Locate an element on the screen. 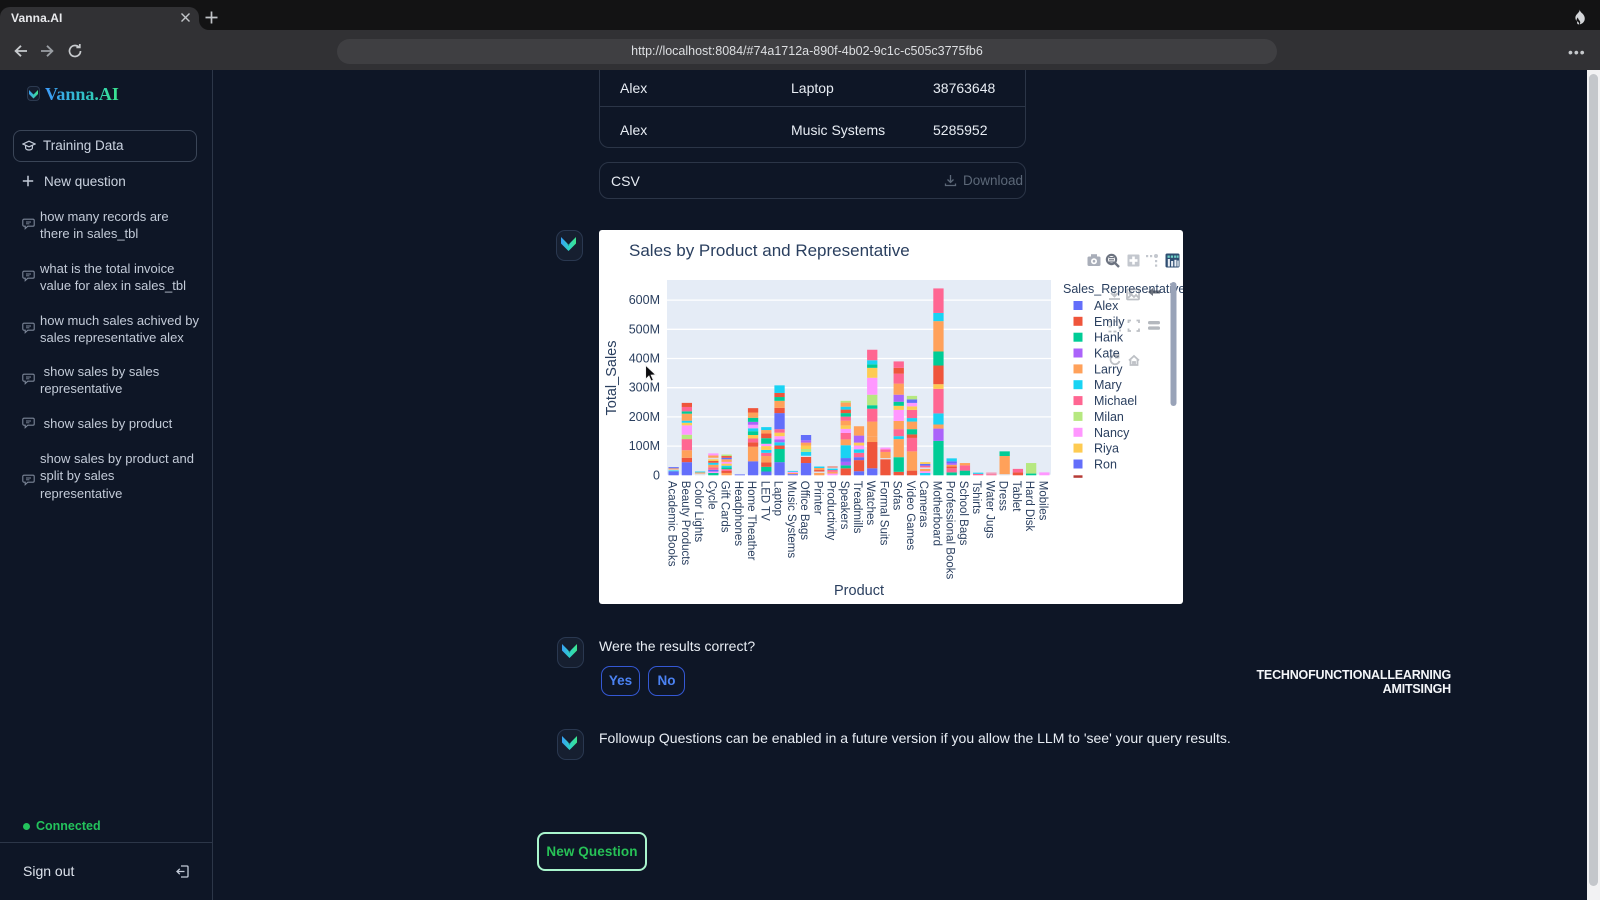 This screenshot has width=1600, height=900. svg-text: Laptop is located at coordinates (778, 498).